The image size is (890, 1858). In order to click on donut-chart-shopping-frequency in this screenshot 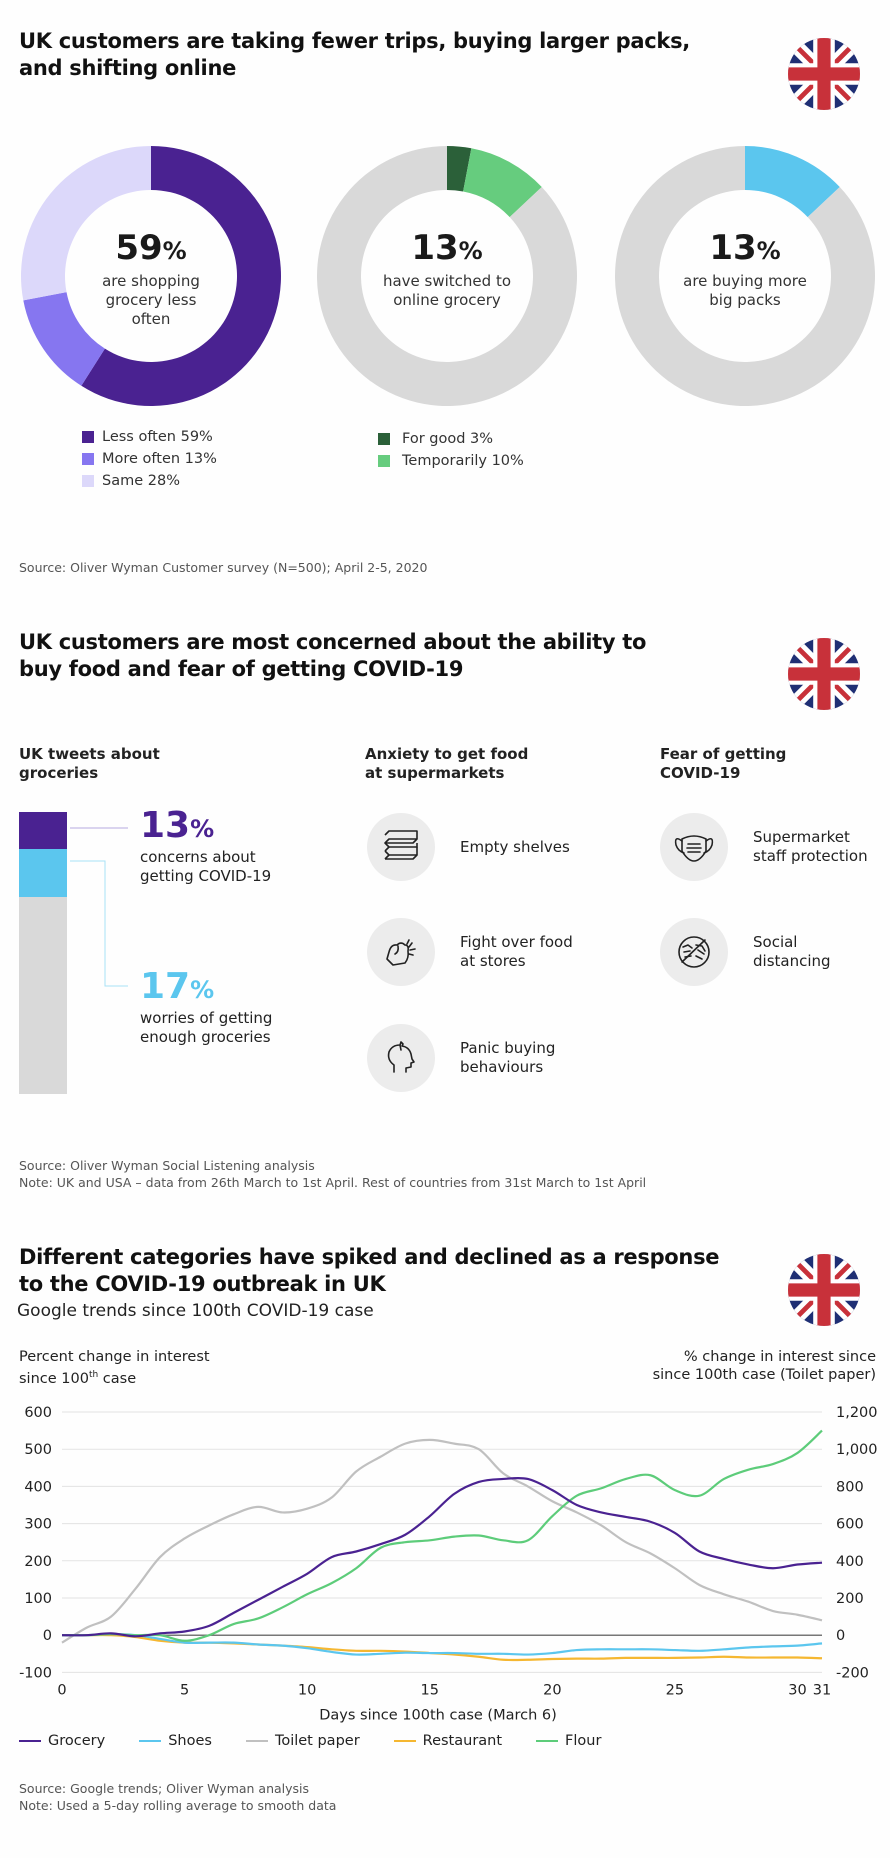, I will do `click(150, 276)`.